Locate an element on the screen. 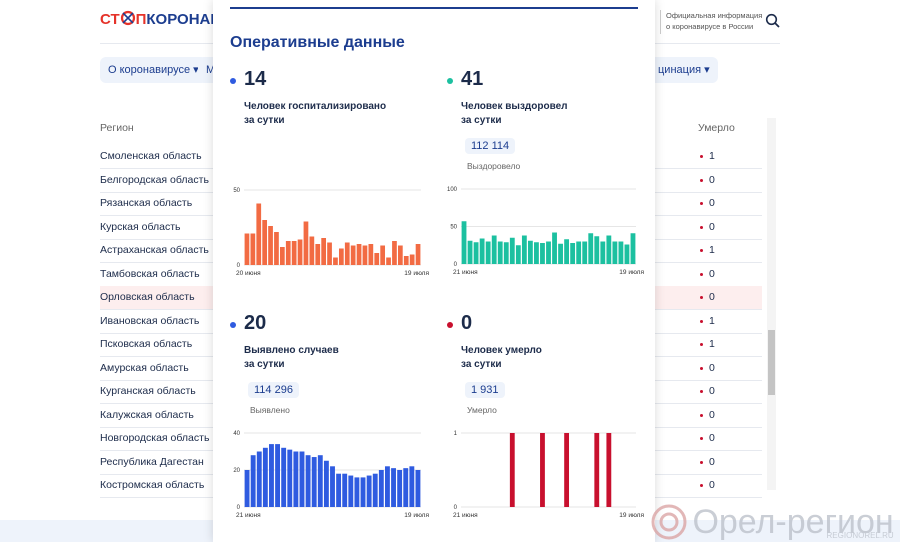  region-name: Астраханская область is located at coordinates (154, 250).